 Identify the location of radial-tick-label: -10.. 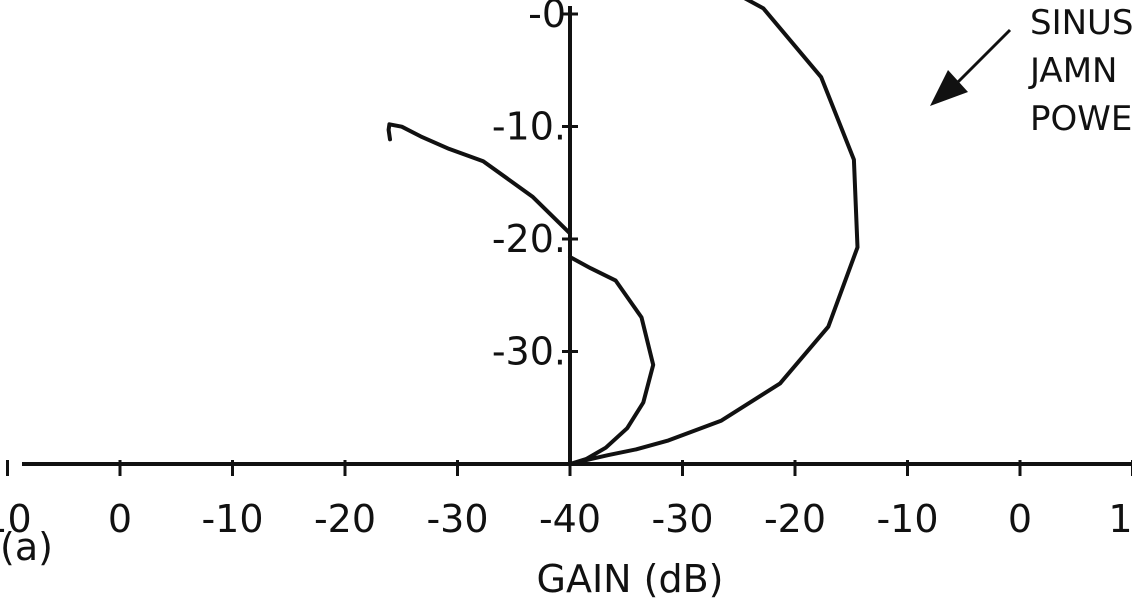
(529, 127).